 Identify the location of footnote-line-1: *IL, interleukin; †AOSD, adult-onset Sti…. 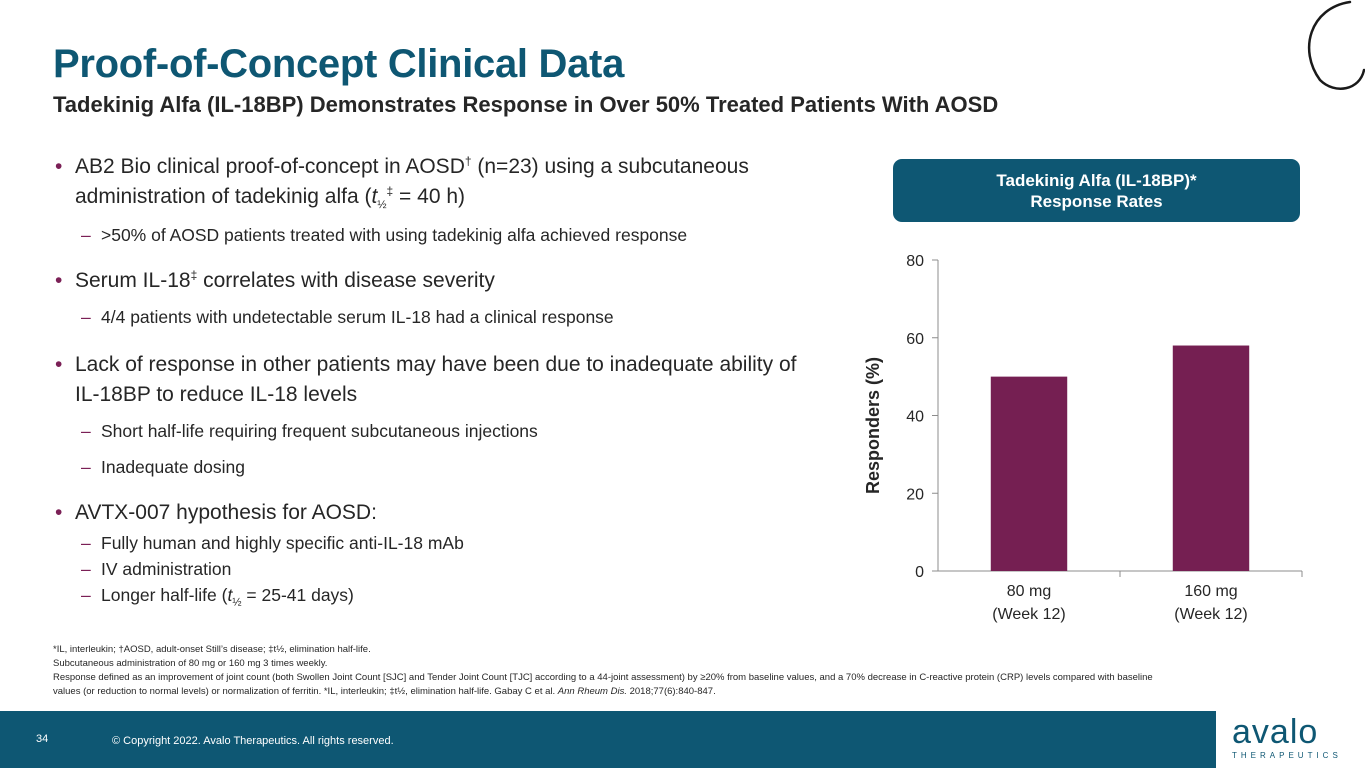
(212, 649).